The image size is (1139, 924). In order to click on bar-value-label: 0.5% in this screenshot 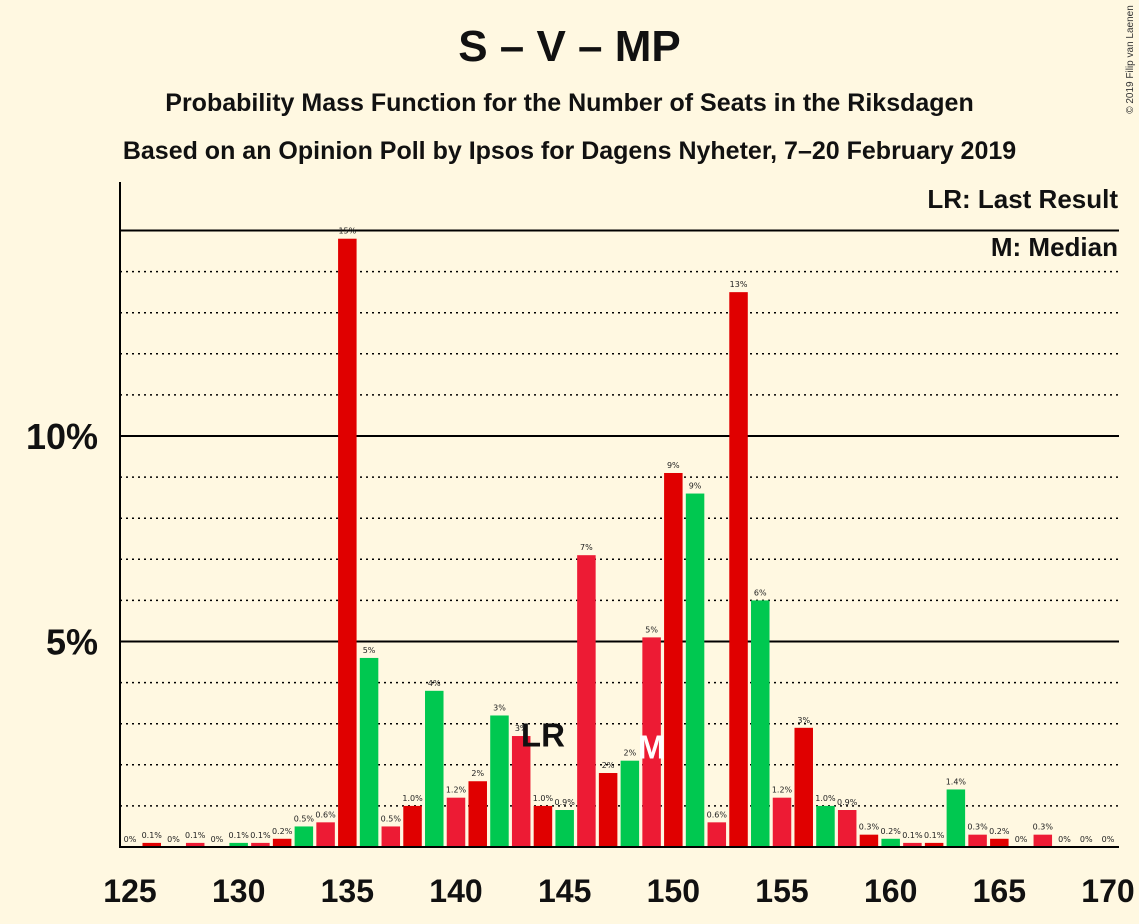, I will do `click(391, 818)`.